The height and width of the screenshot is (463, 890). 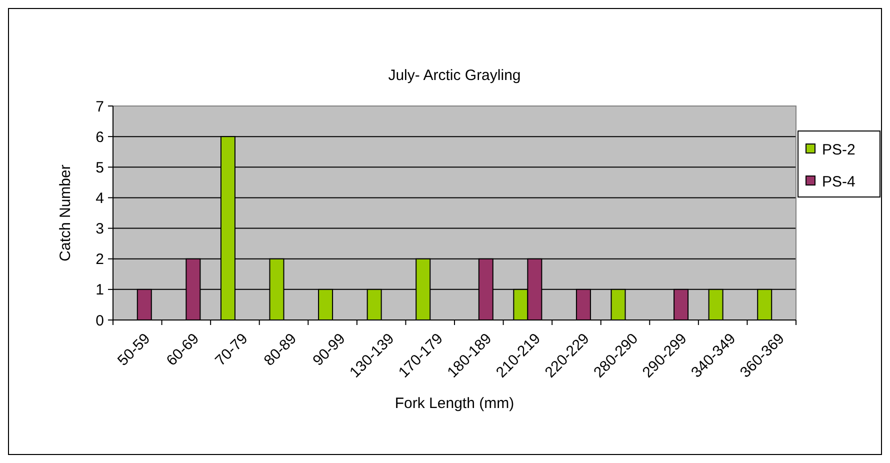 I want to click on y-tick-label: 0, so click(x=100, y=321).